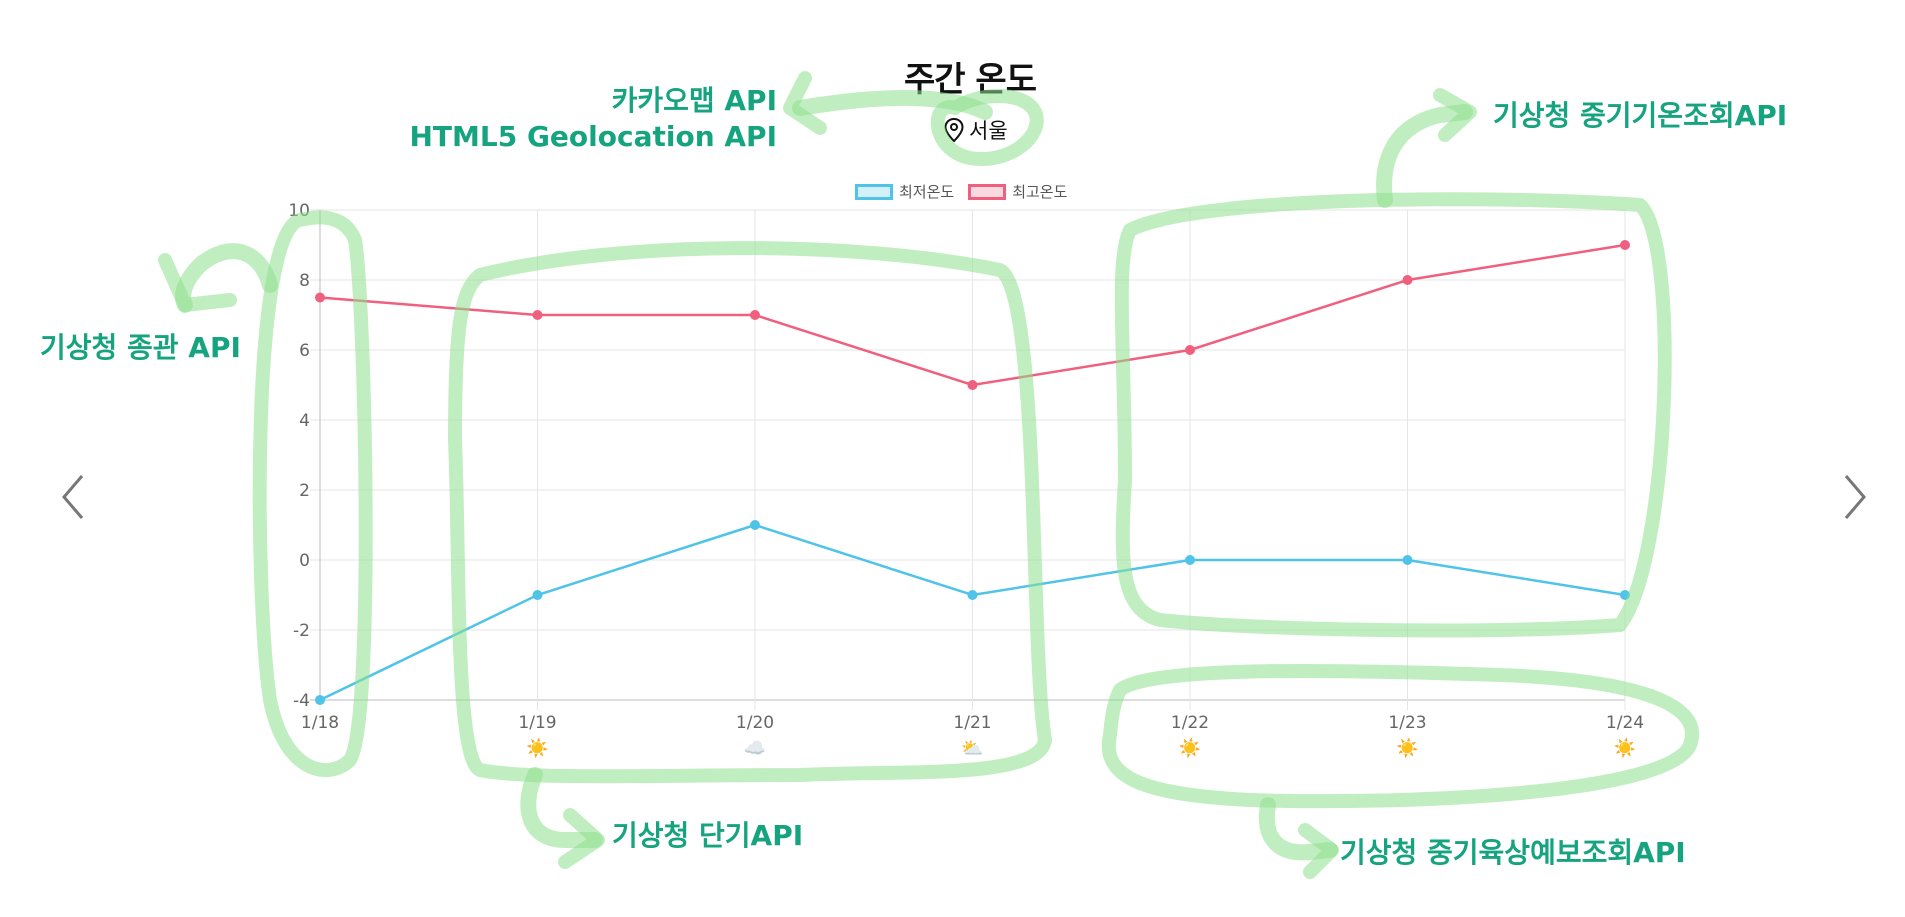 This screenshot has height=917, width=1905. I want to click on legend-item-min: 최저온도, so click(904, 191).